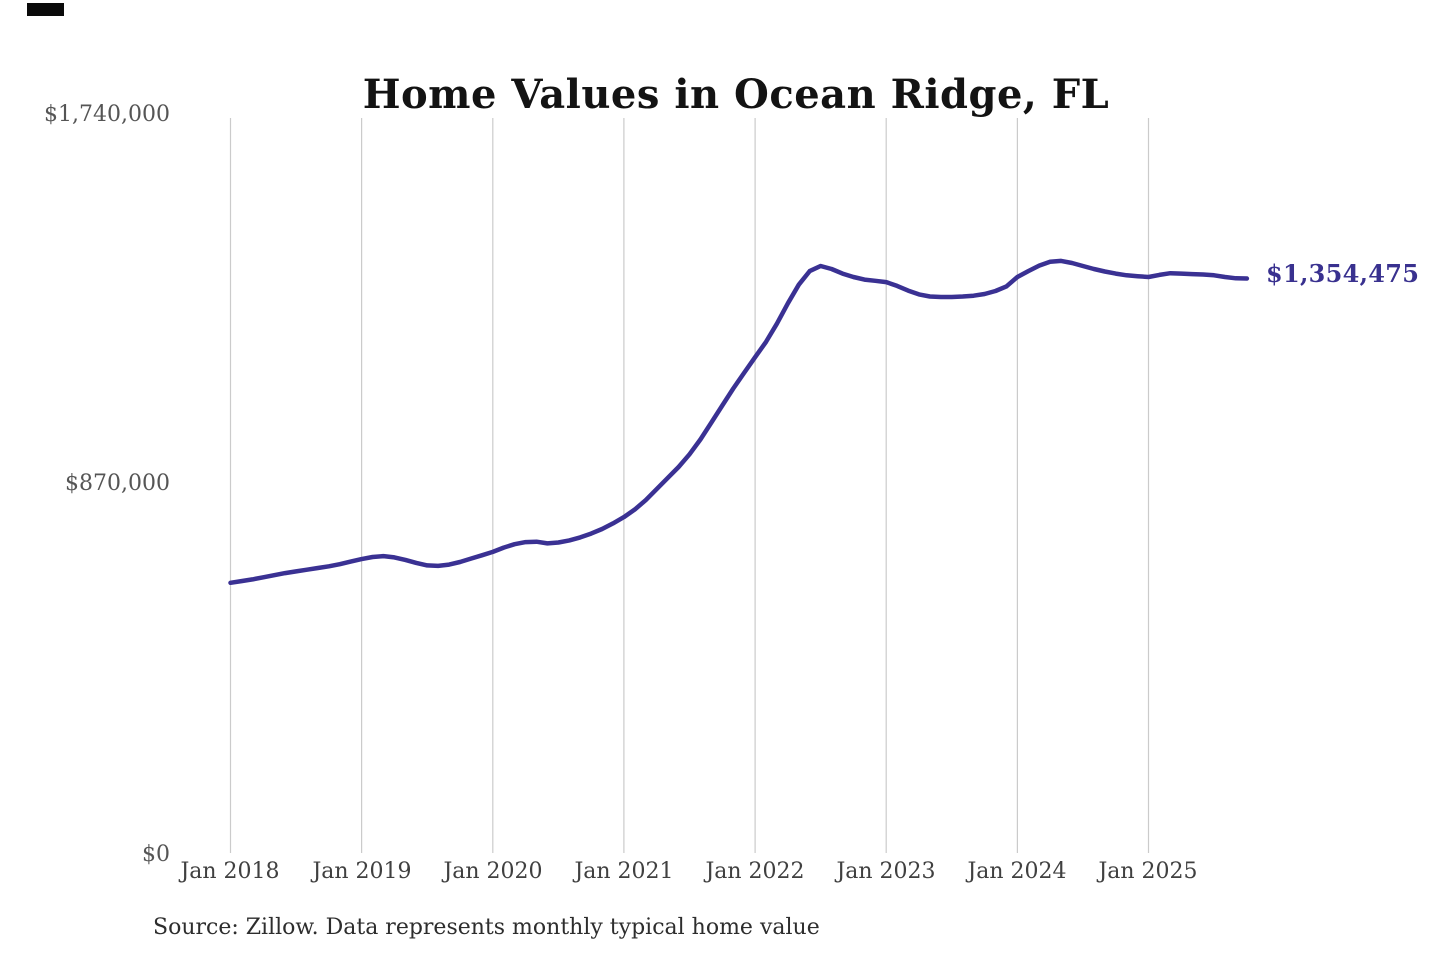  Describe the element at coordinates (1017, 871) in the screenshot. I see `x-axis-tick-jan-2024: Jan 2024` at that location.